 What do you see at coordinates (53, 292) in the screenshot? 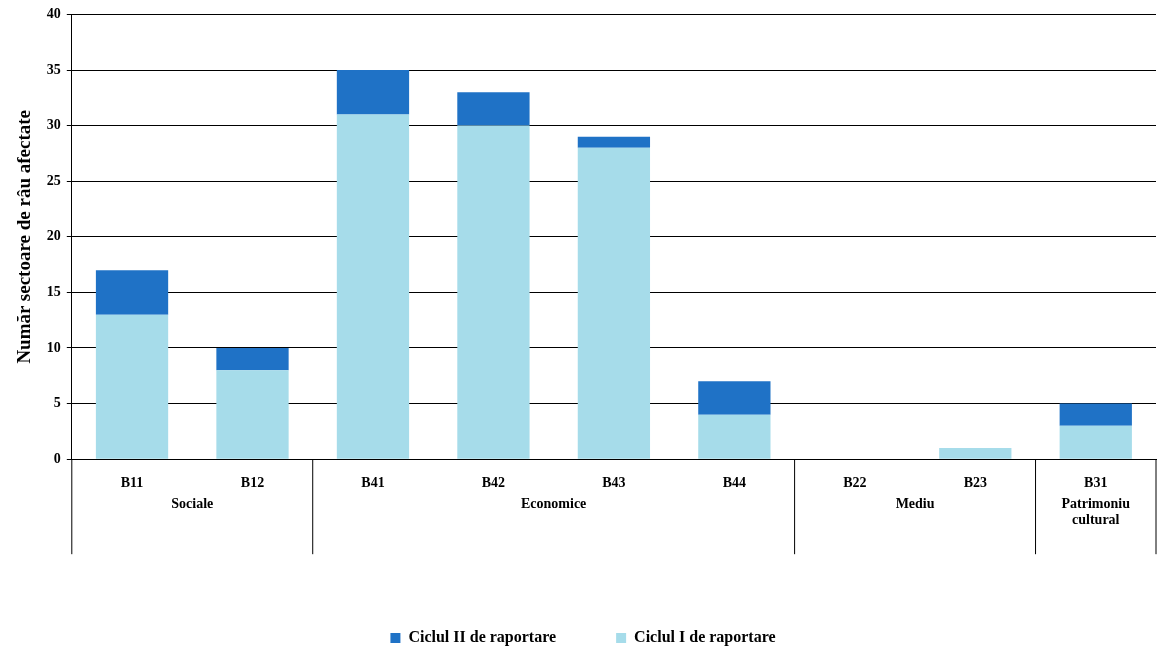
I see `y-tick-label: 15` at bounding box center [53, 292].